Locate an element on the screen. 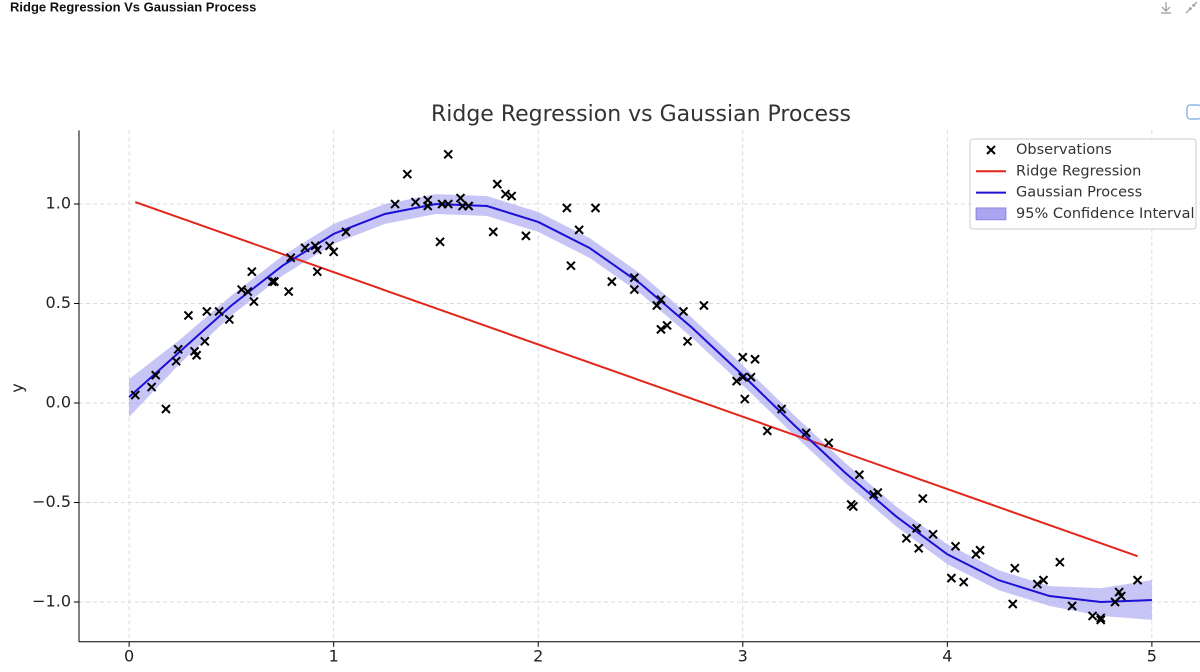 Image resolution: width=1200 pixels, height=672 pixels. collapse-icon is located at coordinates (1191, 7).